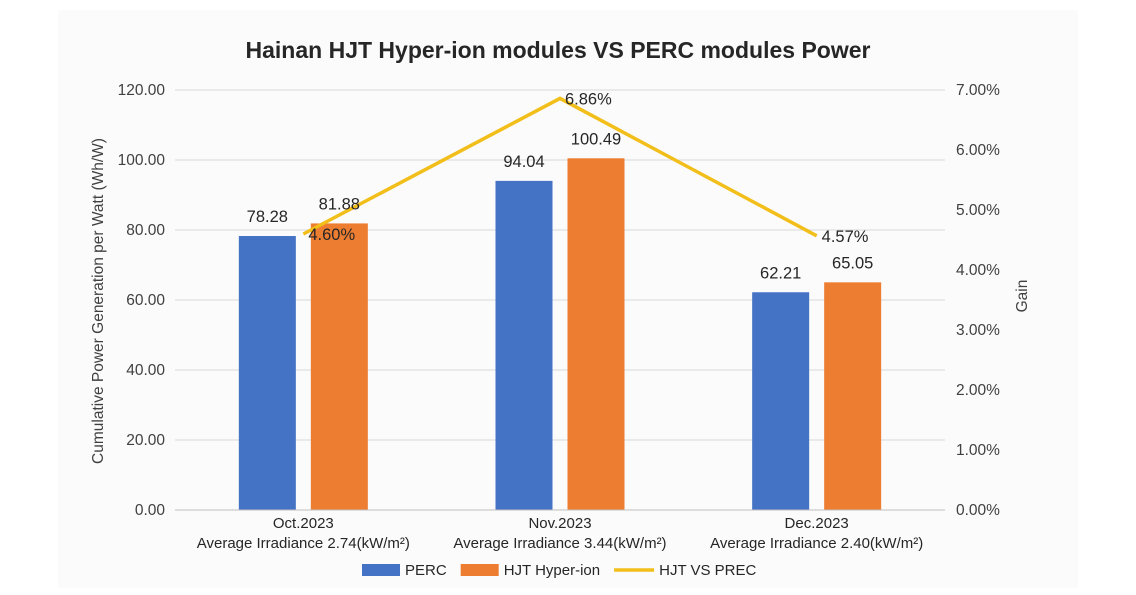  What do you see at coordinates (978, 510) in the screenshot?
I see `y2-tick-label: 0.00%` at bounding box center [978, 510].